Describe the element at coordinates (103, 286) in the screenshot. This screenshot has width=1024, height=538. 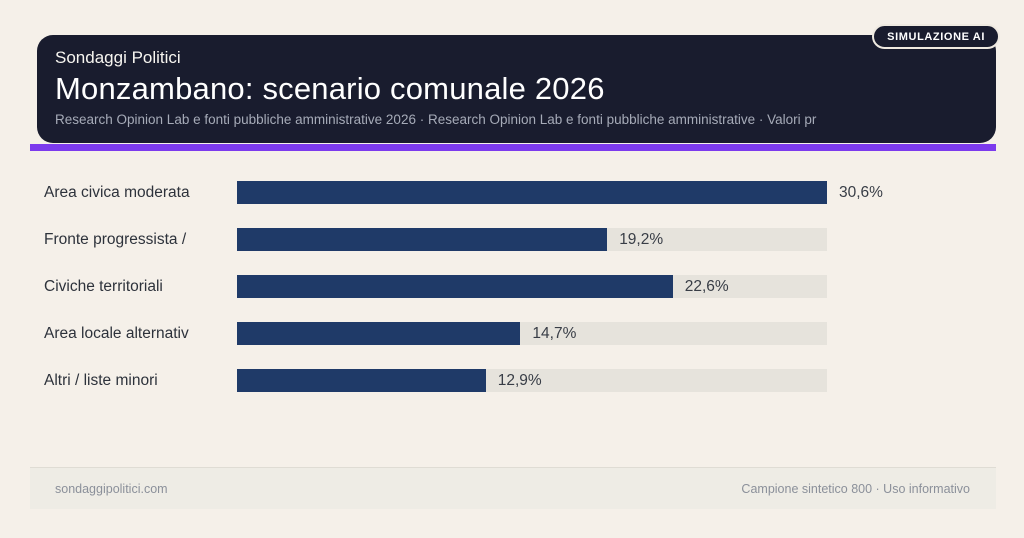
I see `category-label: Civiche territoriali` at that location.